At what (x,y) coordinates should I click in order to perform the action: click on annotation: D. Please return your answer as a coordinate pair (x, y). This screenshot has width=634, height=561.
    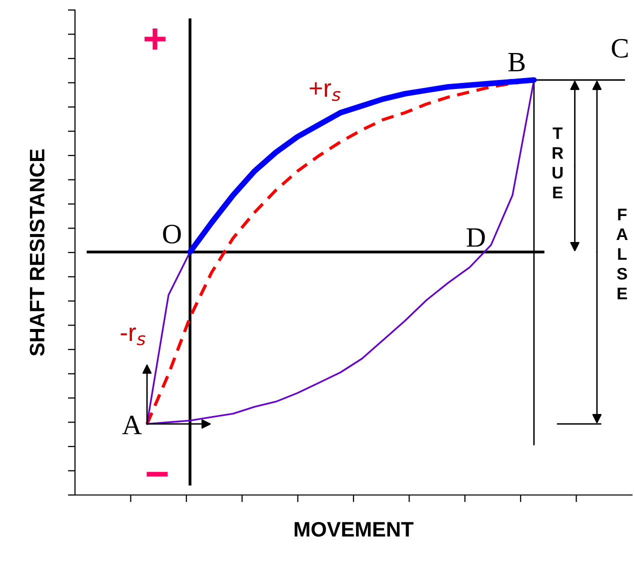
    Looking at the image, I should click on (475, 237).